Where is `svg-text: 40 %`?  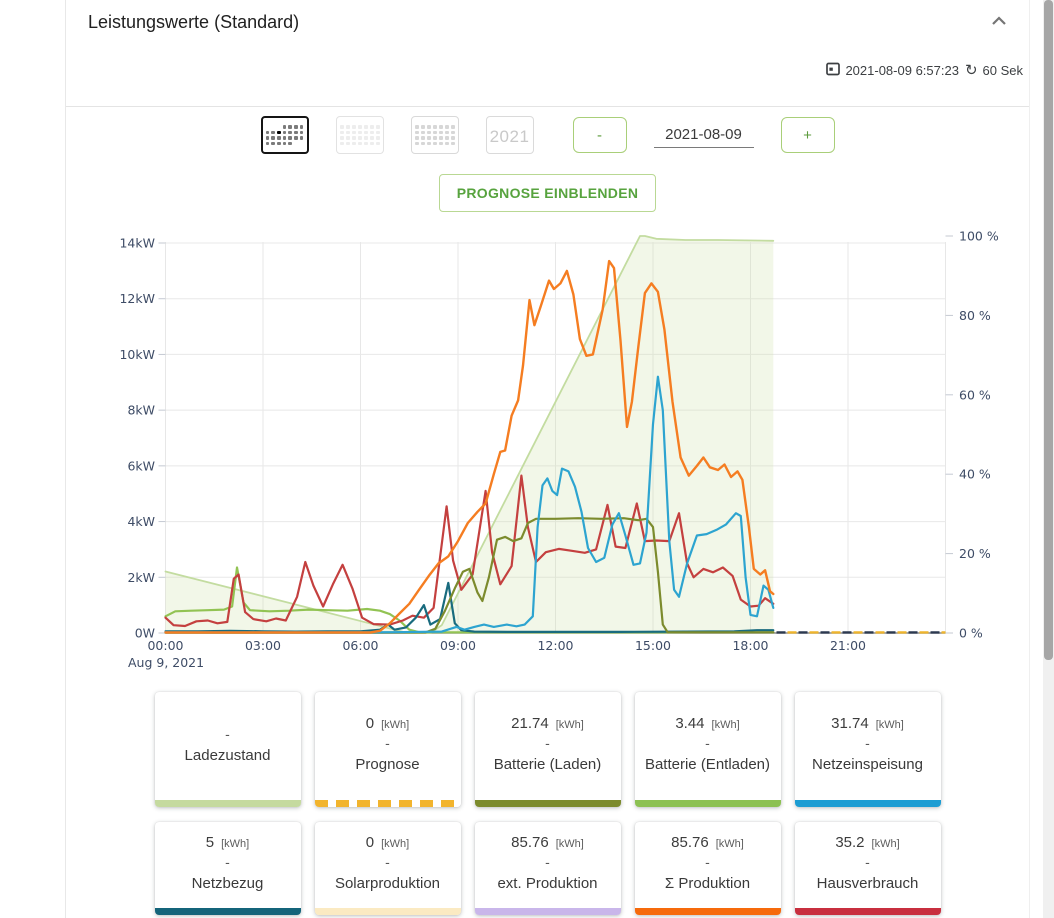 svg-text: 40 % is located at coordinates (975, 474).